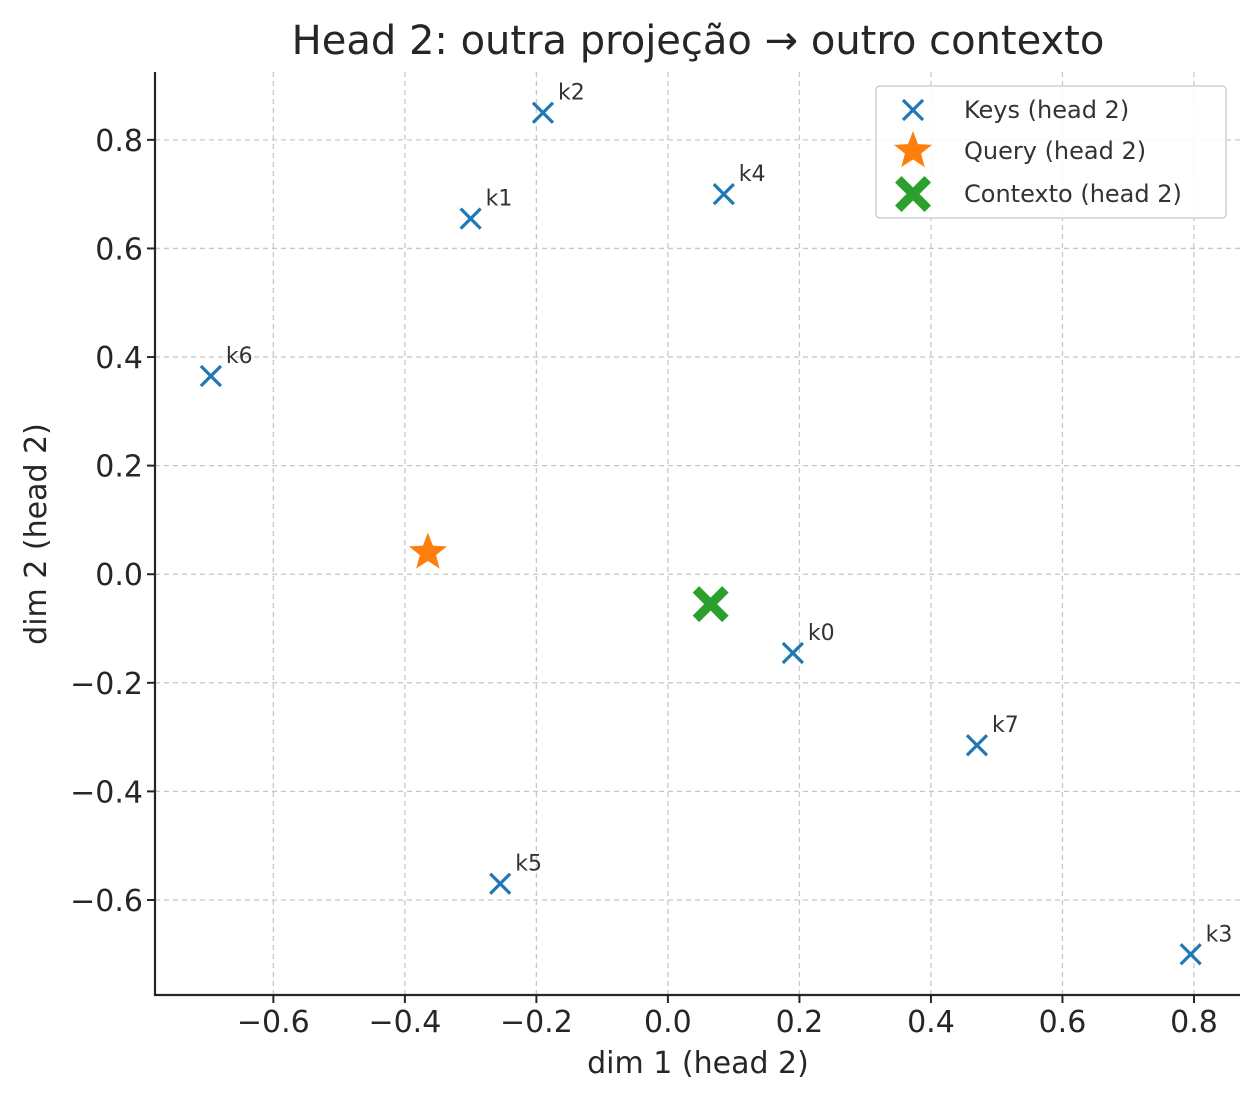 This screenshot has height=1102, width=1260. What do you see at coordinates (913, 110) in the screenshot?
I see `legend-keys-icon` at bounding box center [913, 110].